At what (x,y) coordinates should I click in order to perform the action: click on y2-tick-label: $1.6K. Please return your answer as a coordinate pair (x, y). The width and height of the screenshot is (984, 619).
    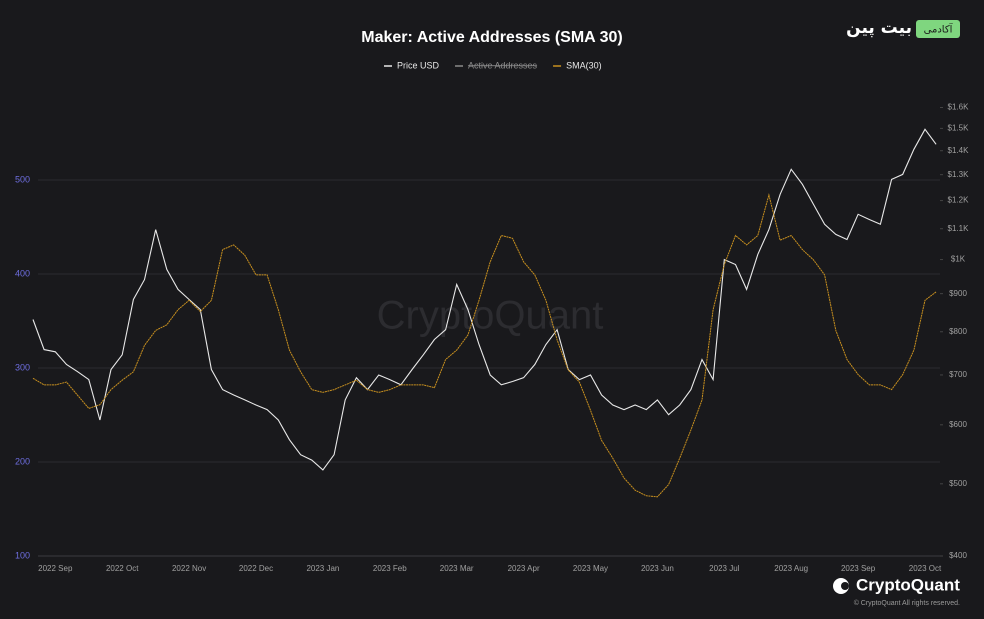
    Looking at the image, I should click on (959, 107).